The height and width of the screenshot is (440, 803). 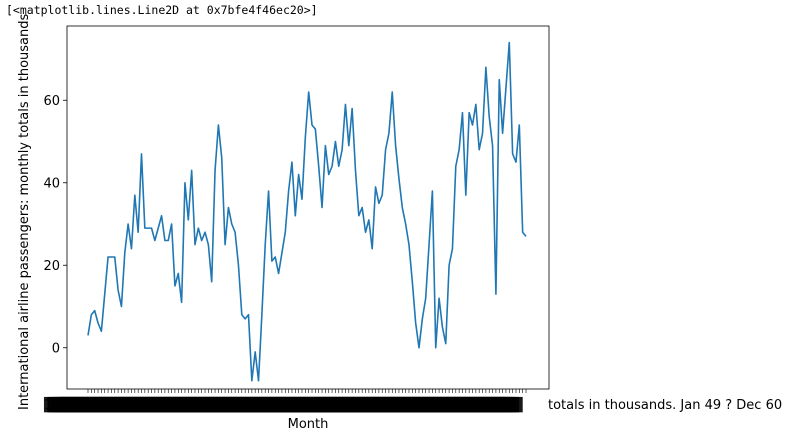 What do you see at coordinates (51, 266) in the screenshot?
I see `y-tick-label: 20` at bounding box center [51, 266].